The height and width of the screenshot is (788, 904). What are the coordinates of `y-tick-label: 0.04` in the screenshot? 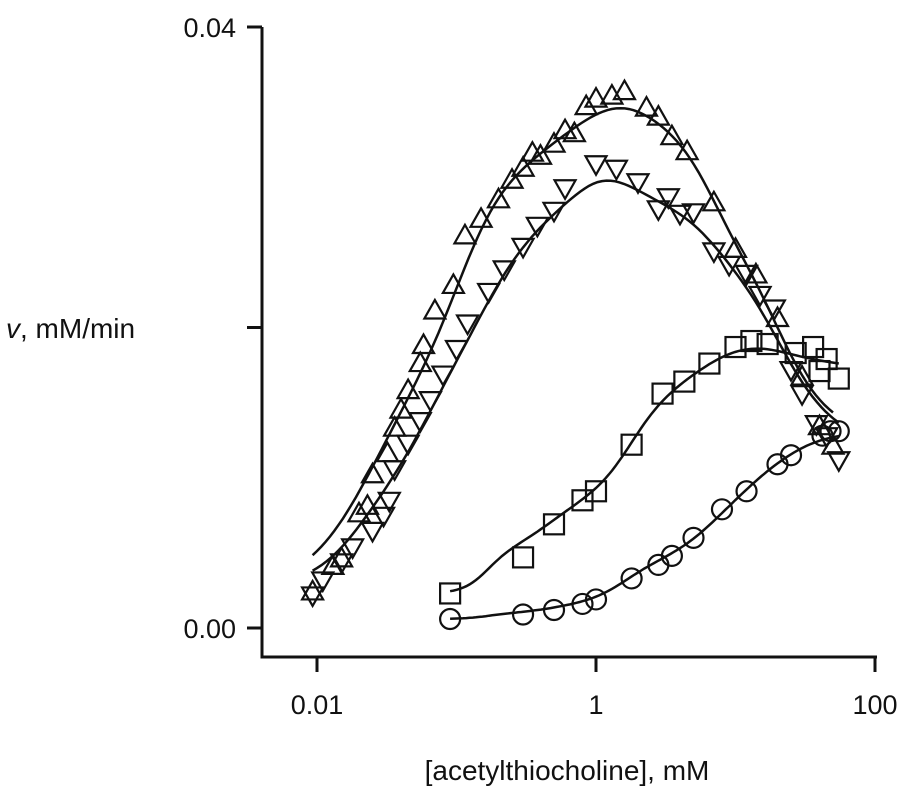 It's located at (209, 28).